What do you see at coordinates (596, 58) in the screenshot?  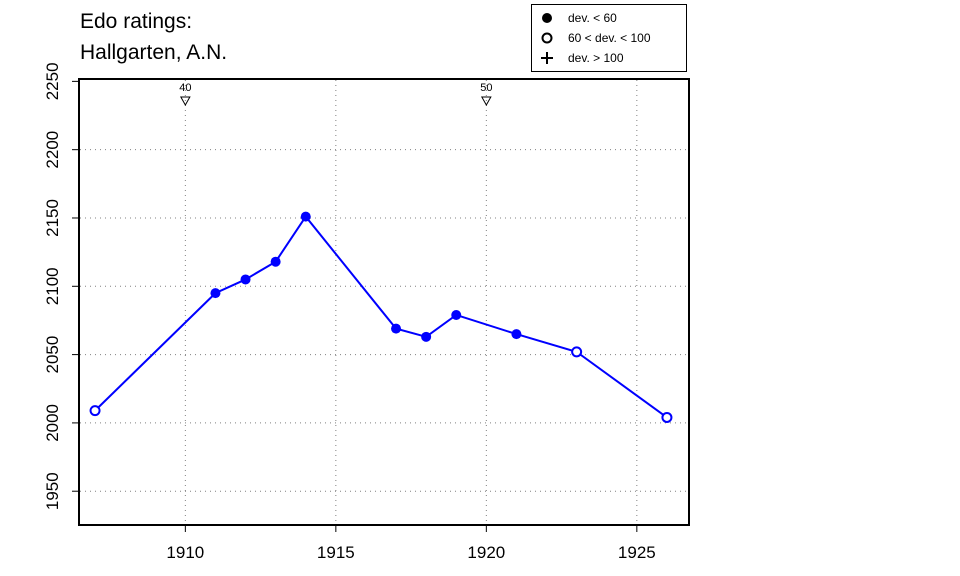 I see `legend-label: dev. > 100` at bounding box center [596, 58].